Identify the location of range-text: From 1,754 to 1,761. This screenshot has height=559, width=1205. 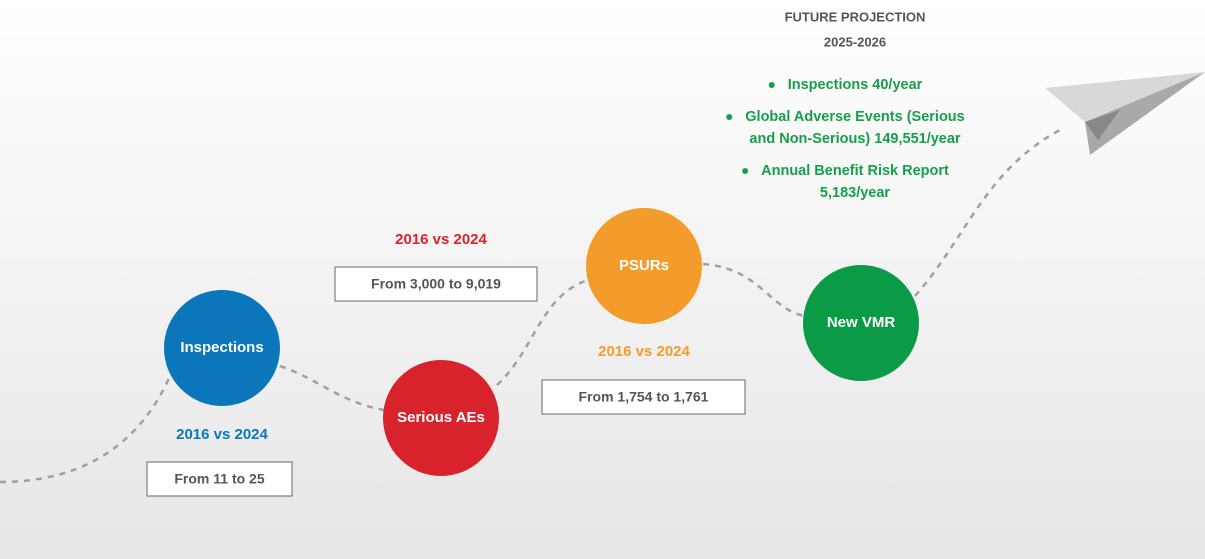
(644, 397).